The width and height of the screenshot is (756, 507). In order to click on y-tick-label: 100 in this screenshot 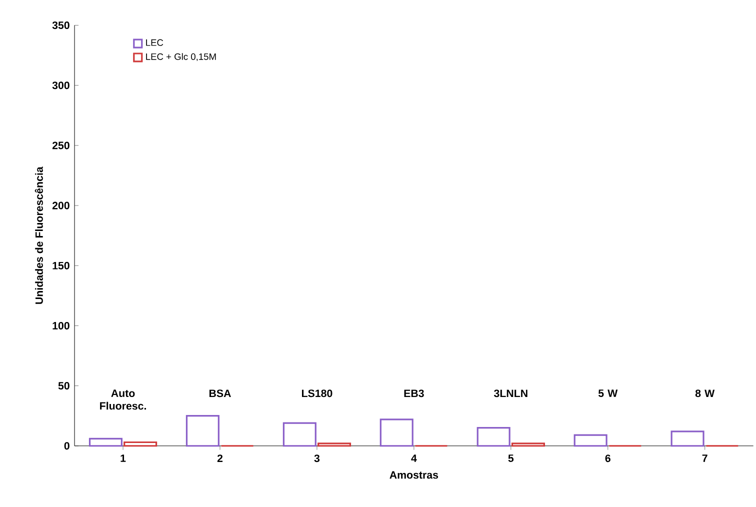, I will do `click(61, 326)`.